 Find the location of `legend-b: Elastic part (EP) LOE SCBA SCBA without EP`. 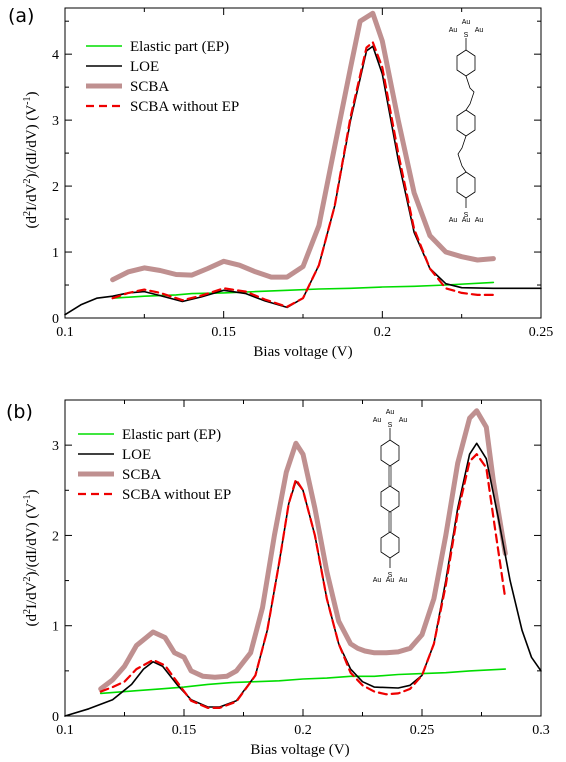

legend-b: Elastic part (EP) LOE SCBA SCBA without EP is located at coordinates (154, 465).